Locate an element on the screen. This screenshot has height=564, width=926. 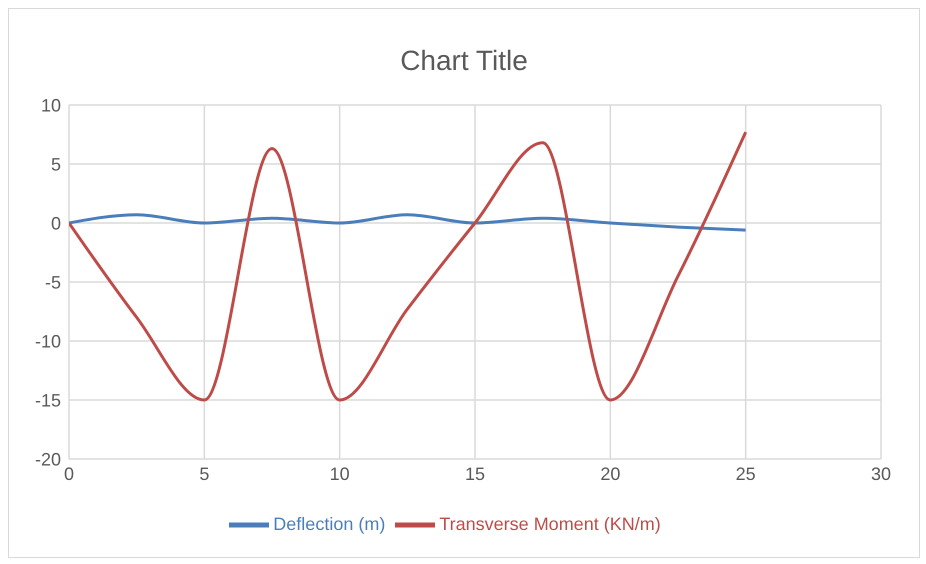
x-tick-label: 10 is located at coordinates (340, 474).